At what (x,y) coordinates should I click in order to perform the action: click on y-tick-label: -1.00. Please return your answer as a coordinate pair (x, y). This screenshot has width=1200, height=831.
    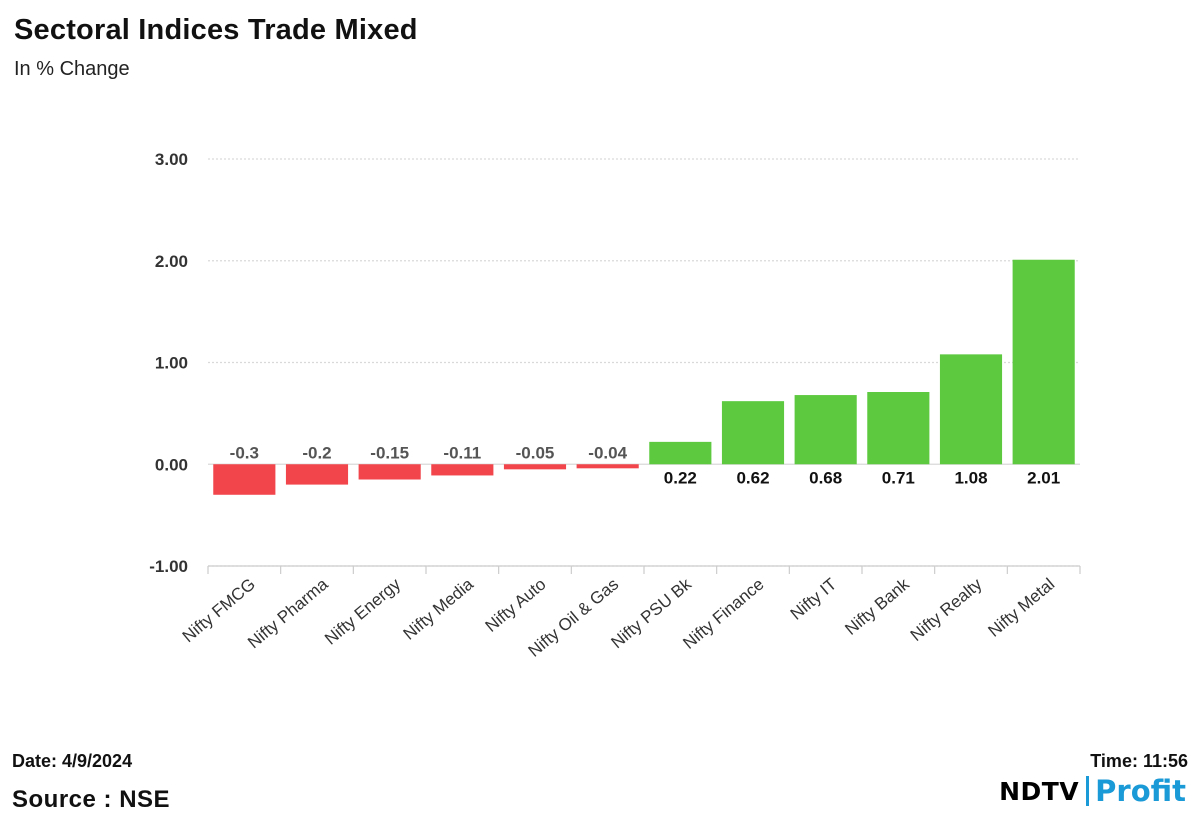
    Looking at the image, I should click on (168, 566).